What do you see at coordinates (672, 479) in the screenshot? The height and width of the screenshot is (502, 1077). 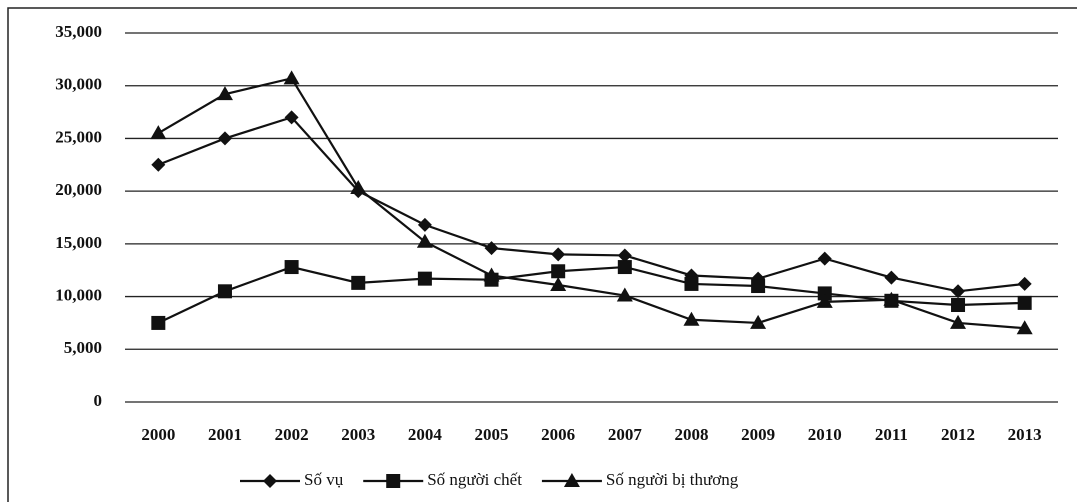 I see `legend-label: Số người bị thương` at bounding box center [672, 479].